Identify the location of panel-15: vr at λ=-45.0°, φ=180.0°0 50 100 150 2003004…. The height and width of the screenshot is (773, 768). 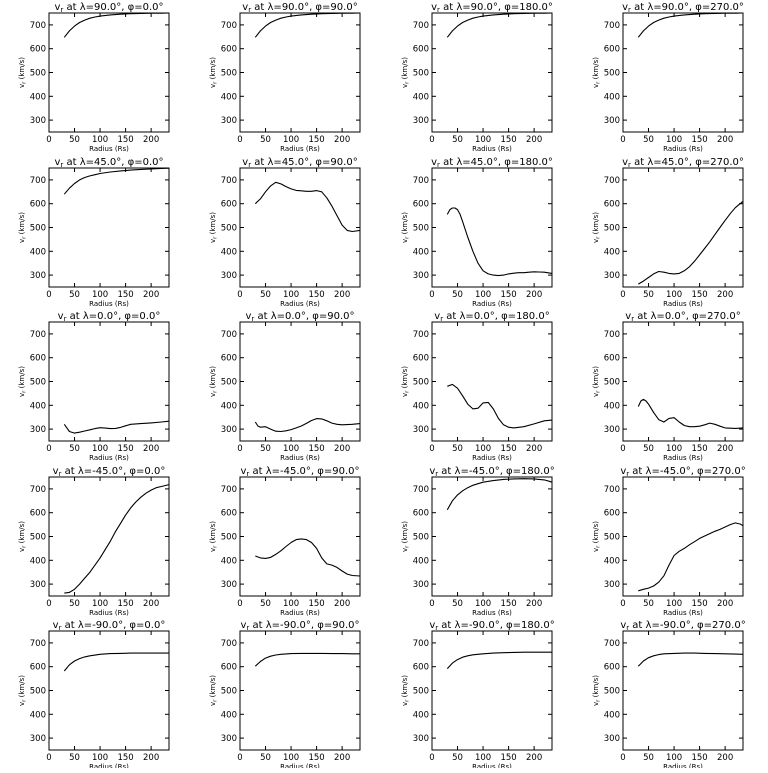
(478, 541).